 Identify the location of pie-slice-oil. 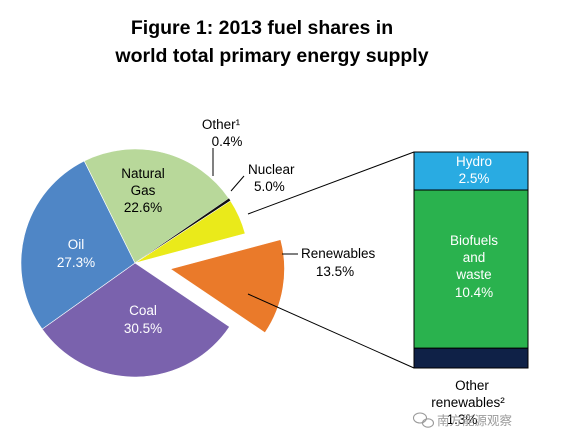
(78, 245).